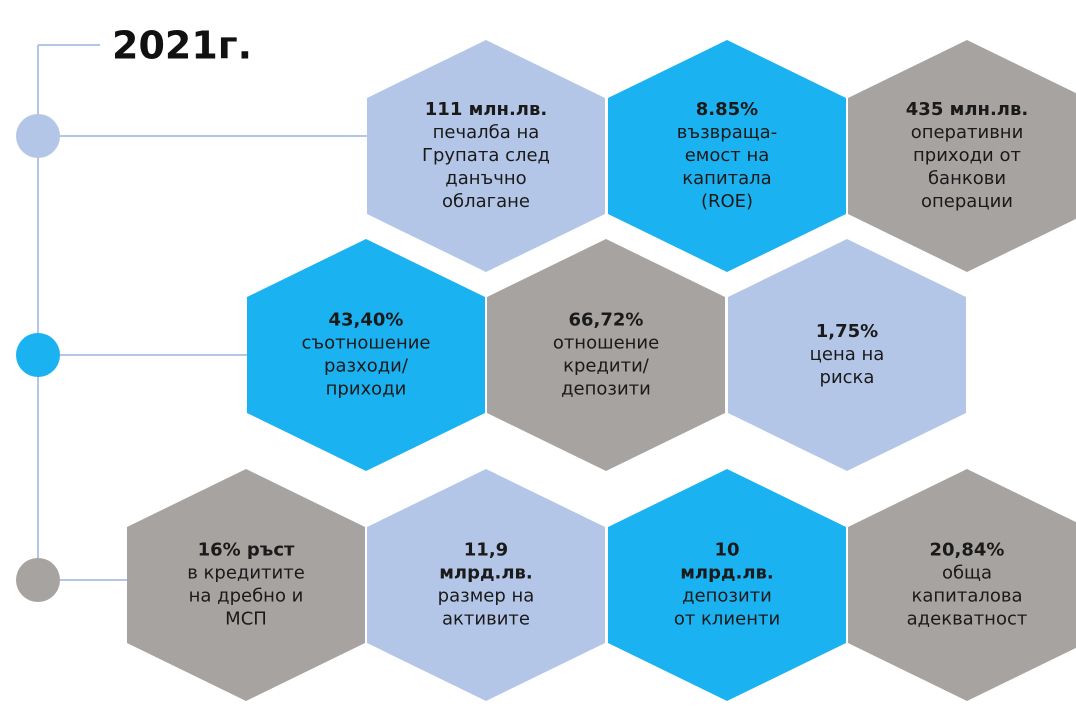  I want to click on title: 2021г., so click(182, 46).